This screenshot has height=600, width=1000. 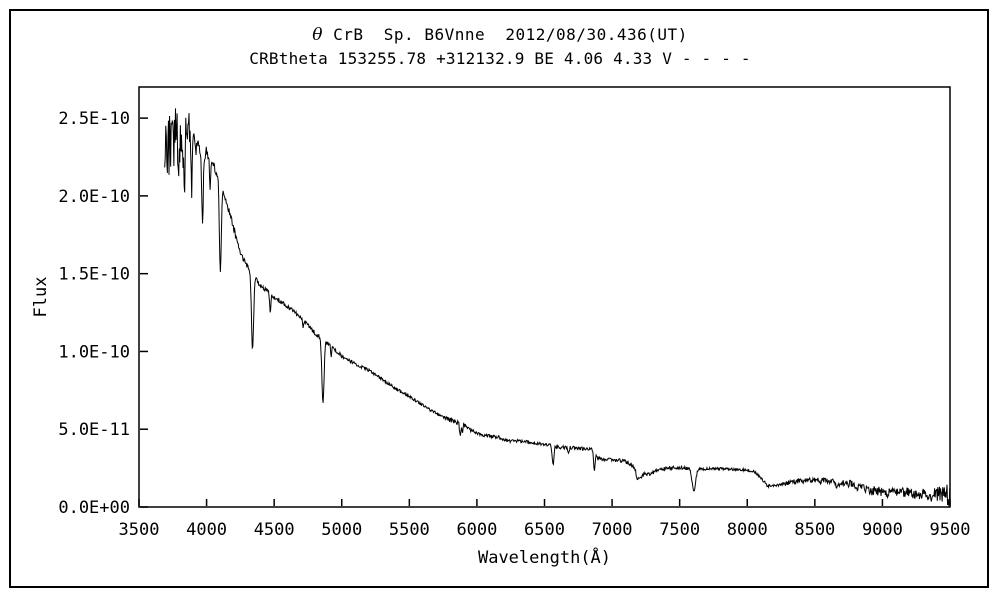 What do you see at coordinates (544, 530) in the screenshot?
I see `x-tick-label: 6500` at bounding box center [544, 530].